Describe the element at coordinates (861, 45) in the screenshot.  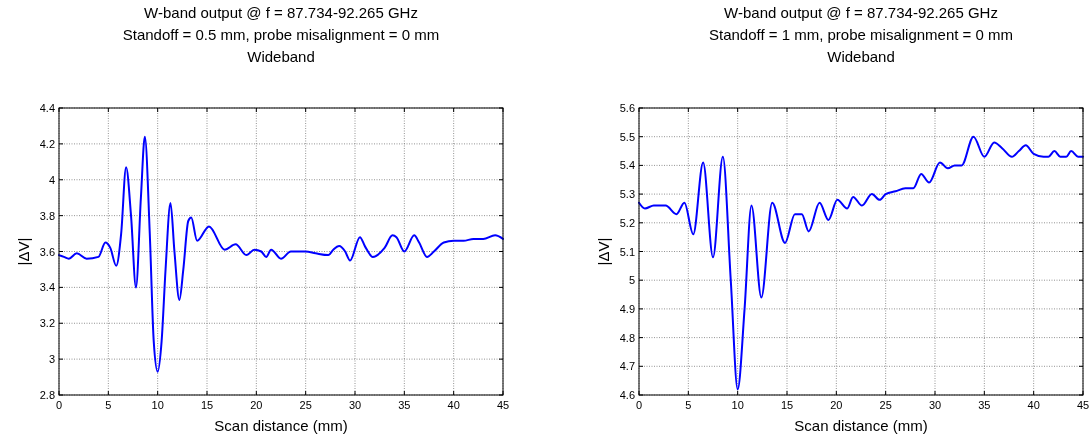
I see `chart-subtitle: Standoff = 1 mm, probe misalignment = 0 mm Wideband` at that location.